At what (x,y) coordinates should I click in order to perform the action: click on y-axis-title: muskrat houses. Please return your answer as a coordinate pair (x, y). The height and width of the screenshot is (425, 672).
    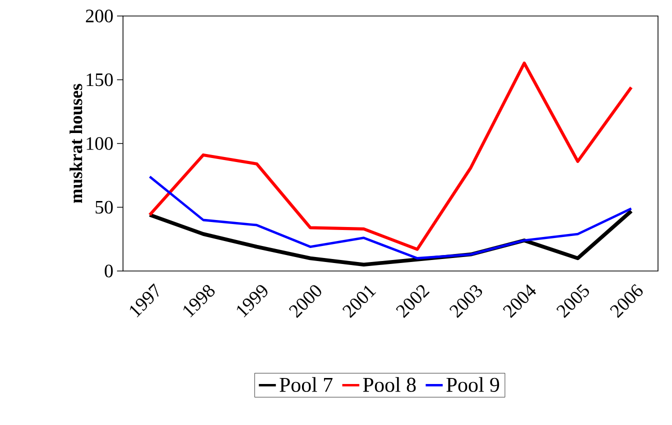
    Looking at the image, I should click on (76, 144).